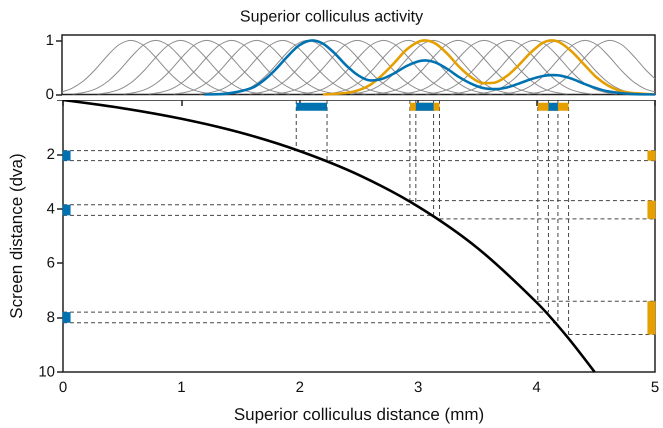 The width and height of the screenshot is (663, 428). What do you see at coordinates (50, 209) in the screenshot?
I see `y-tick-label: 4` at bounding box center [50, 209].